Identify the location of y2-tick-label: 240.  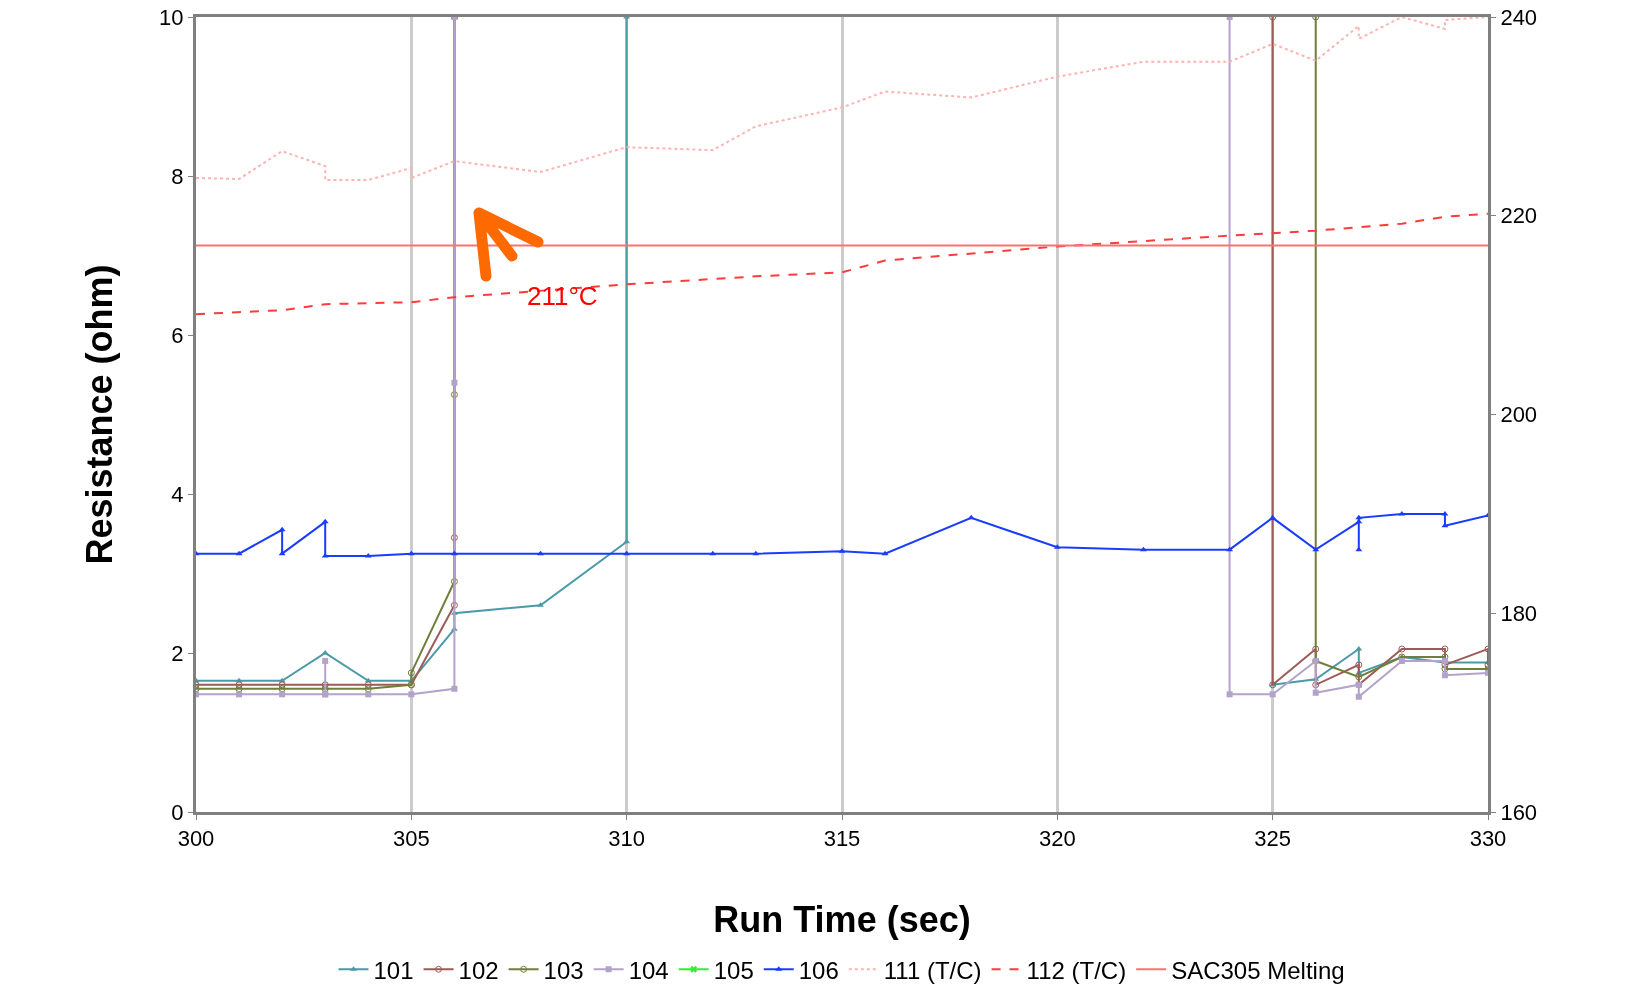
(1519, 17).